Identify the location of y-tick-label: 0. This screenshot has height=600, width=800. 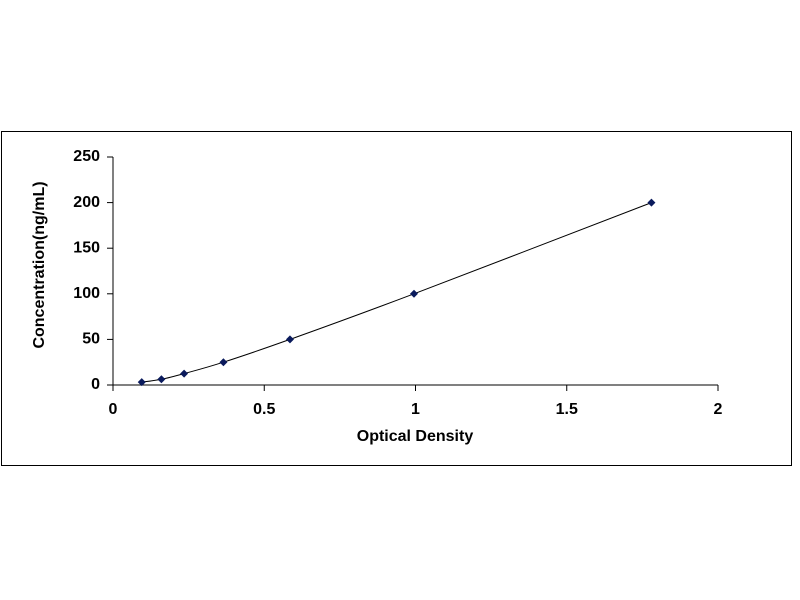
(95, 384).